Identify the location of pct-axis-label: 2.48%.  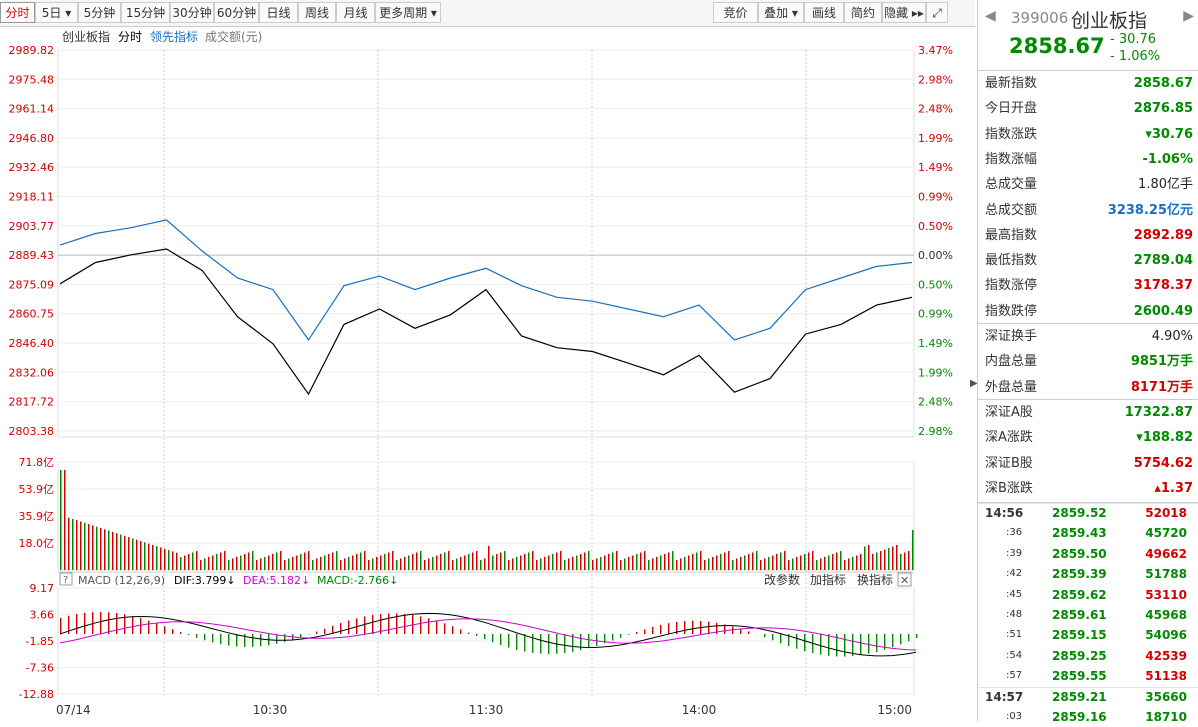
(935, 109).